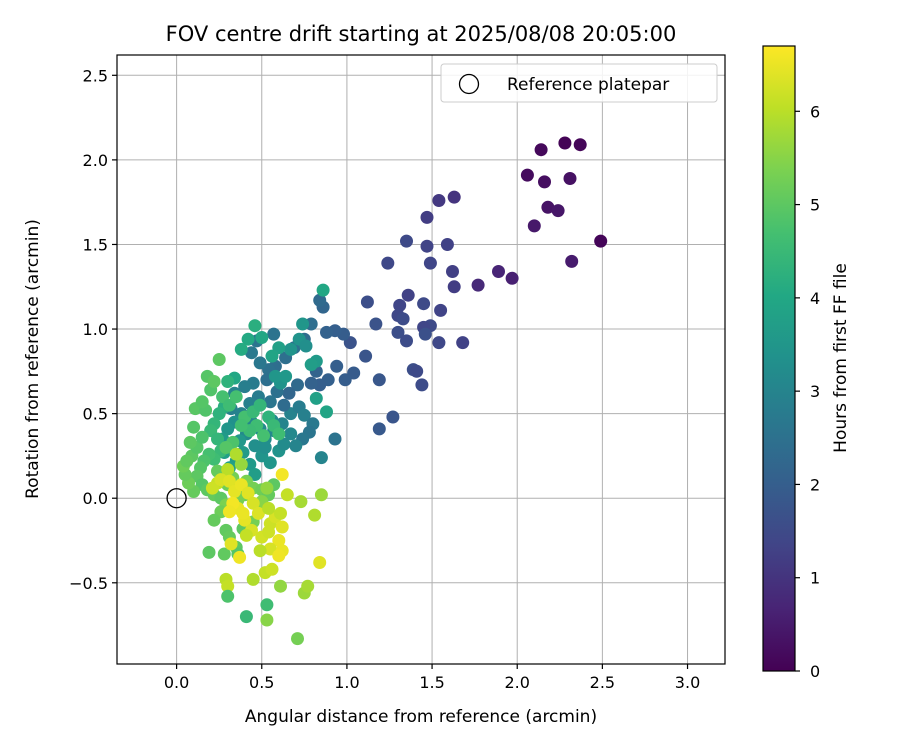 This screenshot has width=900, height=750. Describe the element at coordinates (779, 358) in the screenshot. I see `colorbar-gradient` at that location.